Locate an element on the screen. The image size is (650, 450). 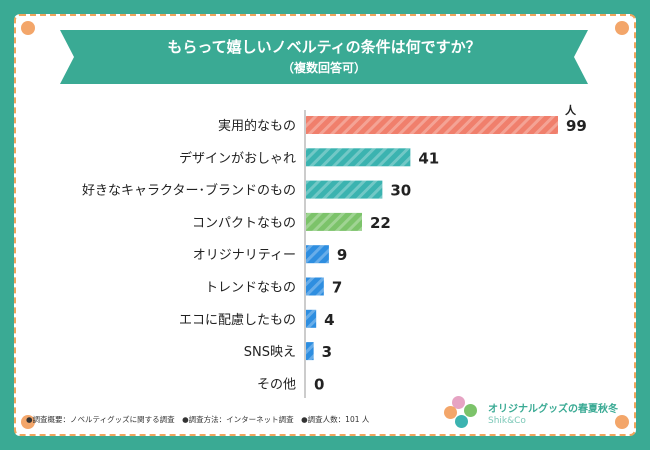
unit-label: 人 is located at coordinates (570, 110).